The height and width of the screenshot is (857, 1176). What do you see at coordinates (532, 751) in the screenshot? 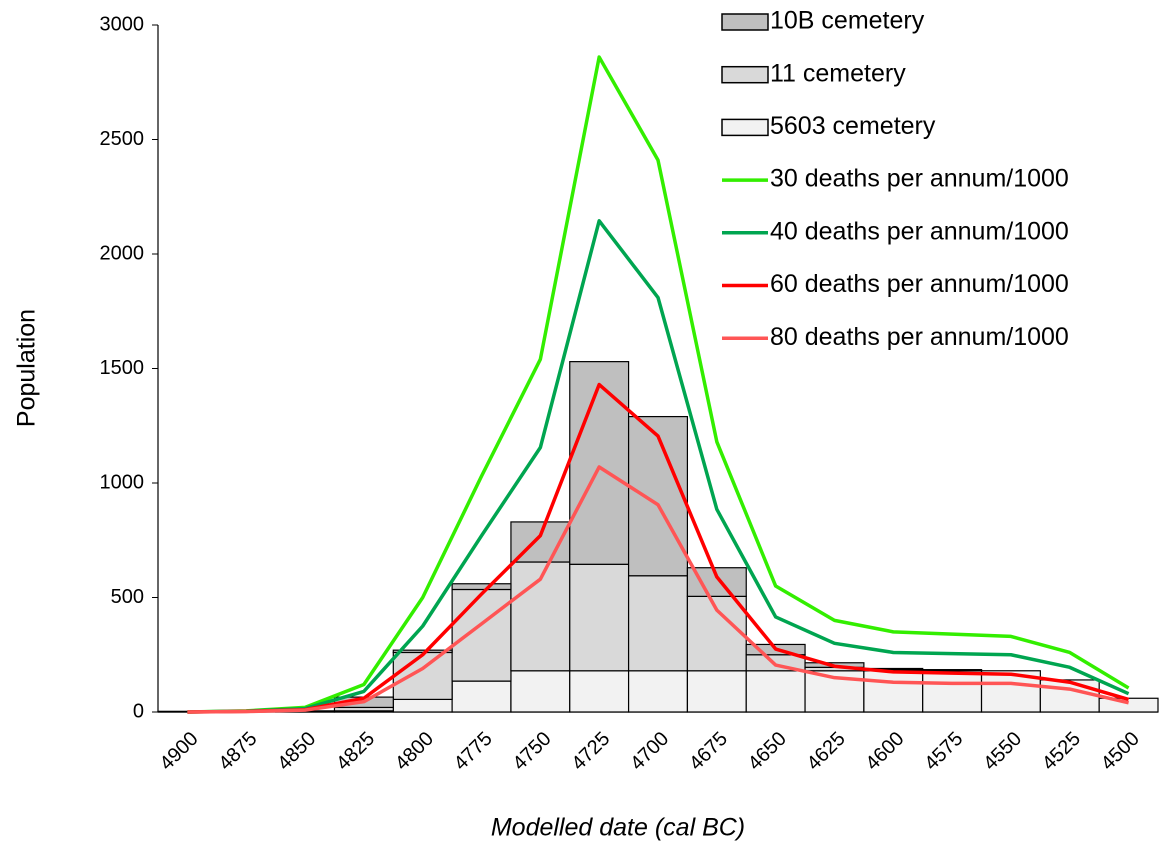
I see `x-tick-label: 4750` at bounding box center [532, 751].